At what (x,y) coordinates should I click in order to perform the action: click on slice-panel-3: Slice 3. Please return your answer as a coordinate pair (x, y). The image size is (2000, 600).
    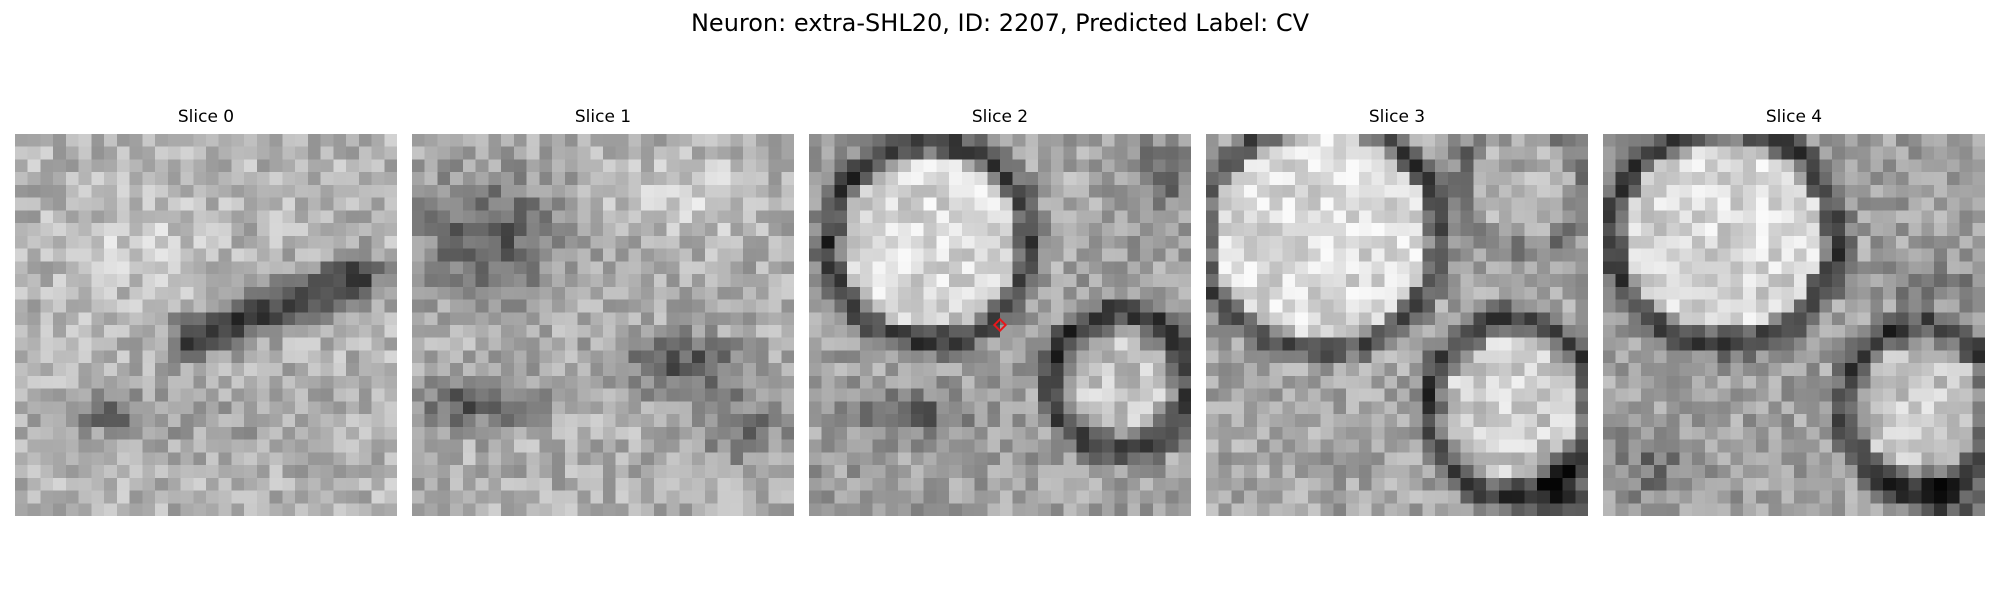
    Looking at the image, I should click on (1397, 311).